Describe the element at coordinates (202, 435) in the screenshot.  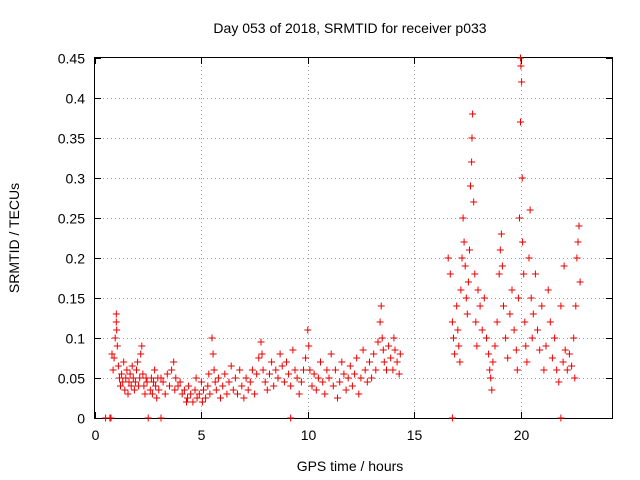
I see `x-tick-label: 5` at that location.